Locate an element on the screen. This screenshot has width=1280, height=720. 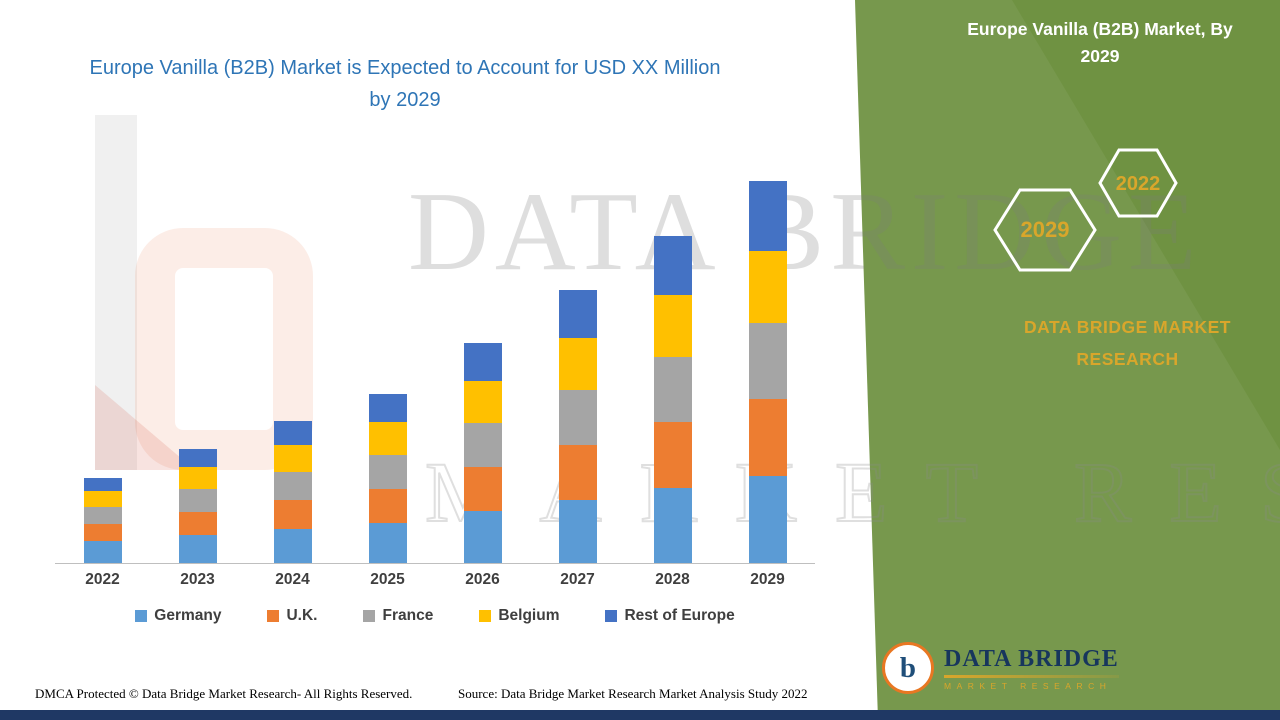
bottom-navy-strip is located at coordinates (640, 715).